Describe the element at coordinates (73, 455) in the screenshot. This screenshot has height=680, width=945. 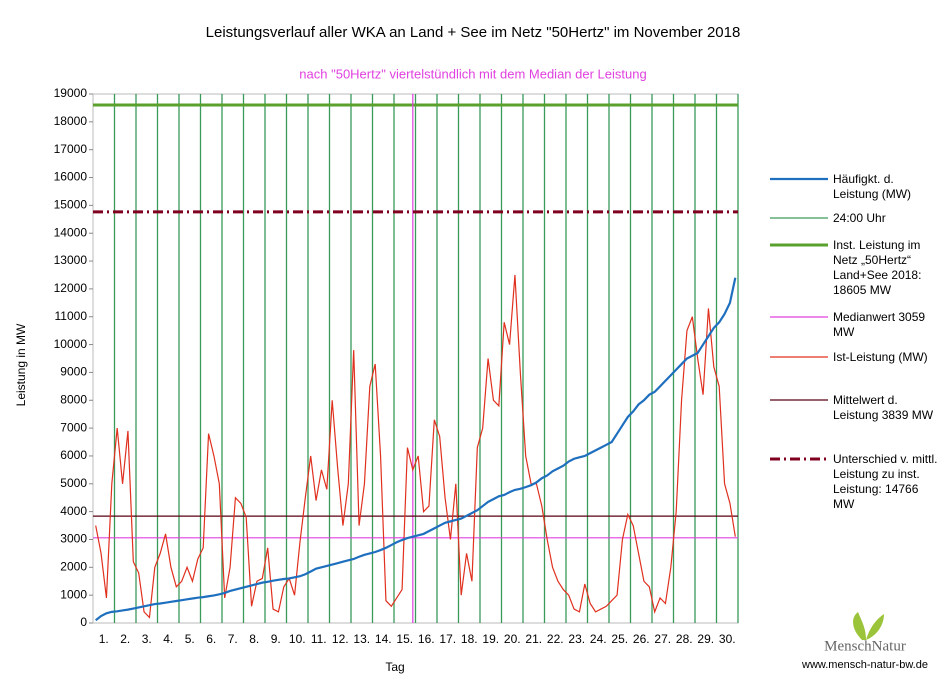
I see `y-tick-label: 6000` at that location.